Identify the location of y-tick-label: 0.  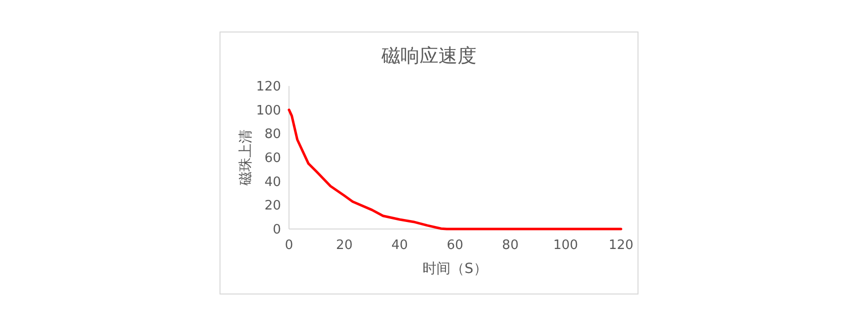
(276, 230).